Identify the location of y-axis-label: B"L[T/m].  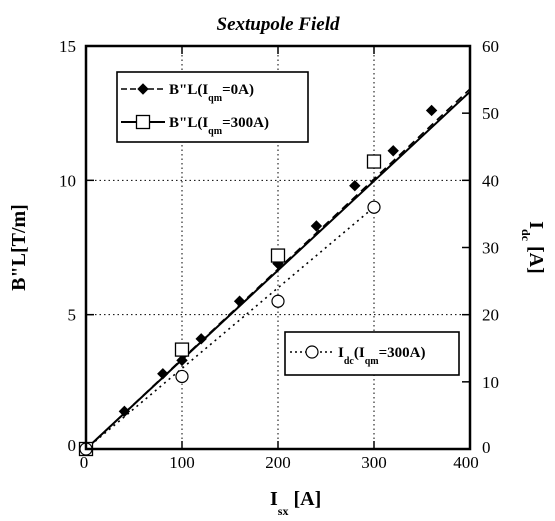
(19, 247).